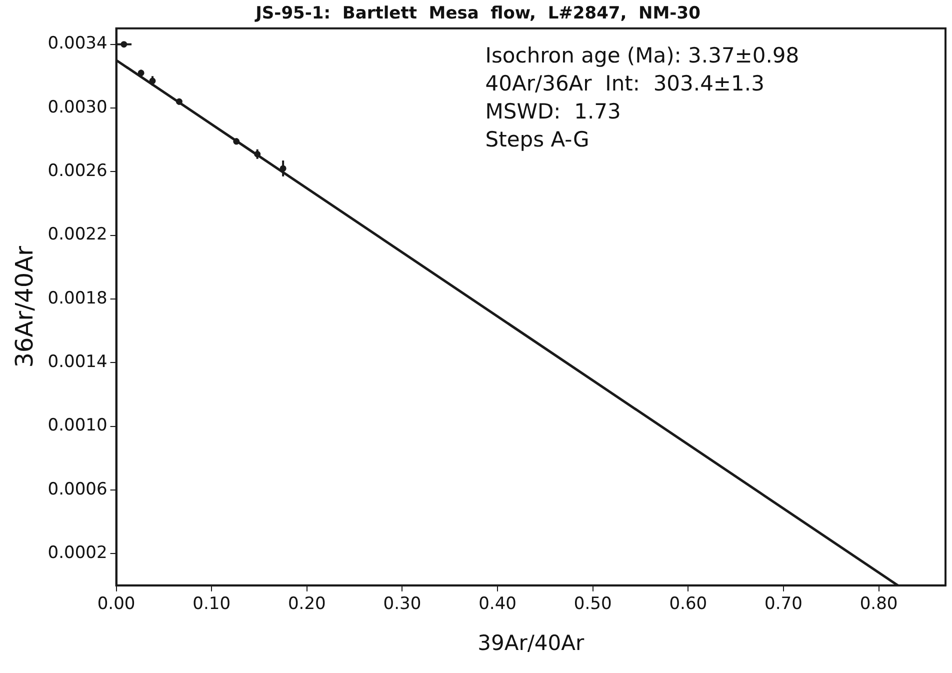 The height and width of the screenshot is (673, 952). I want to click on annotation: Isochron age (Ma): 3.37±0.98, so click(642, 55).